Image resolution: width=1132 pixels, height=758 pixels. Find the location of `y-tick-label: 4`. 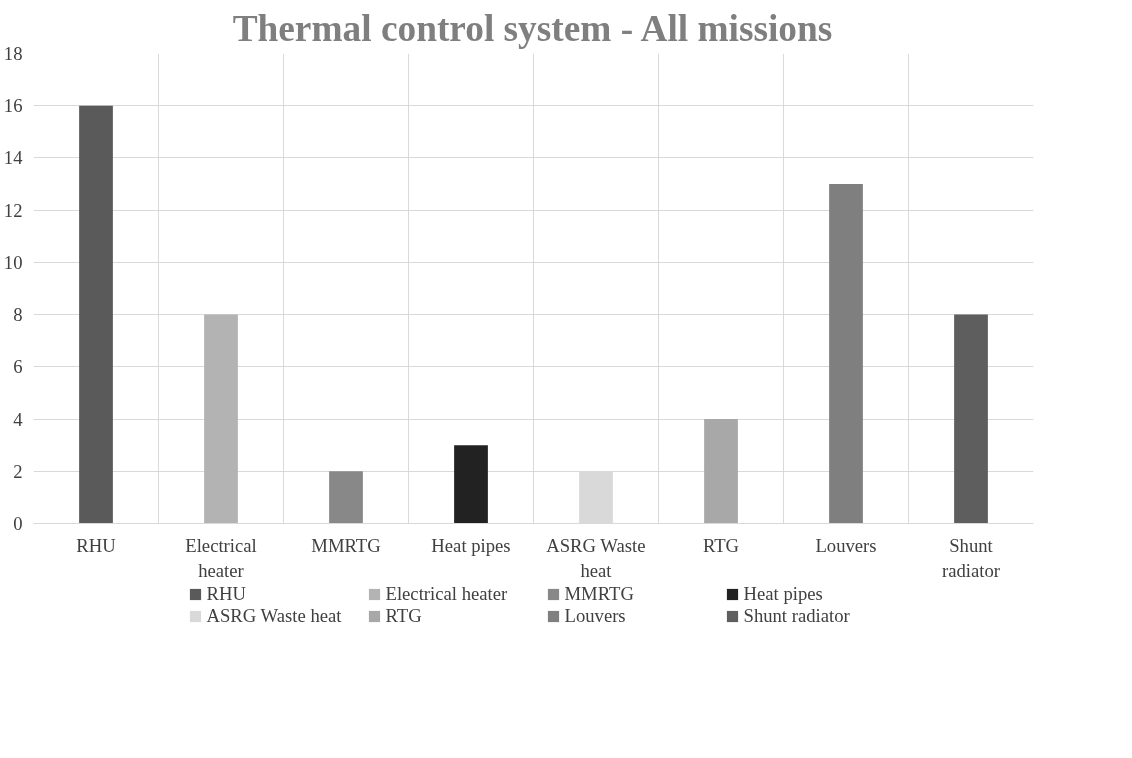

y-tick-label: 4 is located at coordinates (18, 419).